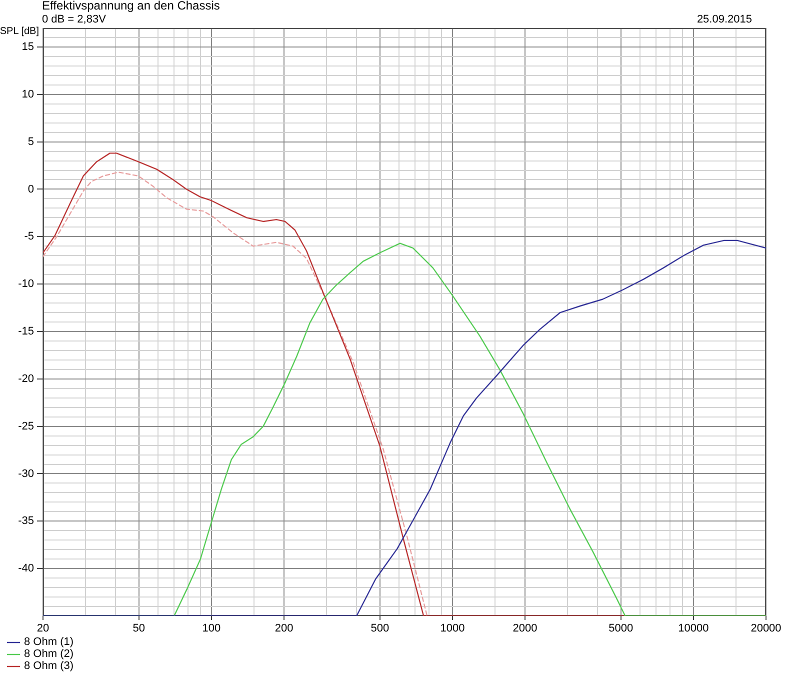 The image size is (800, 678). Describe the element at coordinates (380, 628) in the screenshot. I see `x-tick-label: 500` at that location.